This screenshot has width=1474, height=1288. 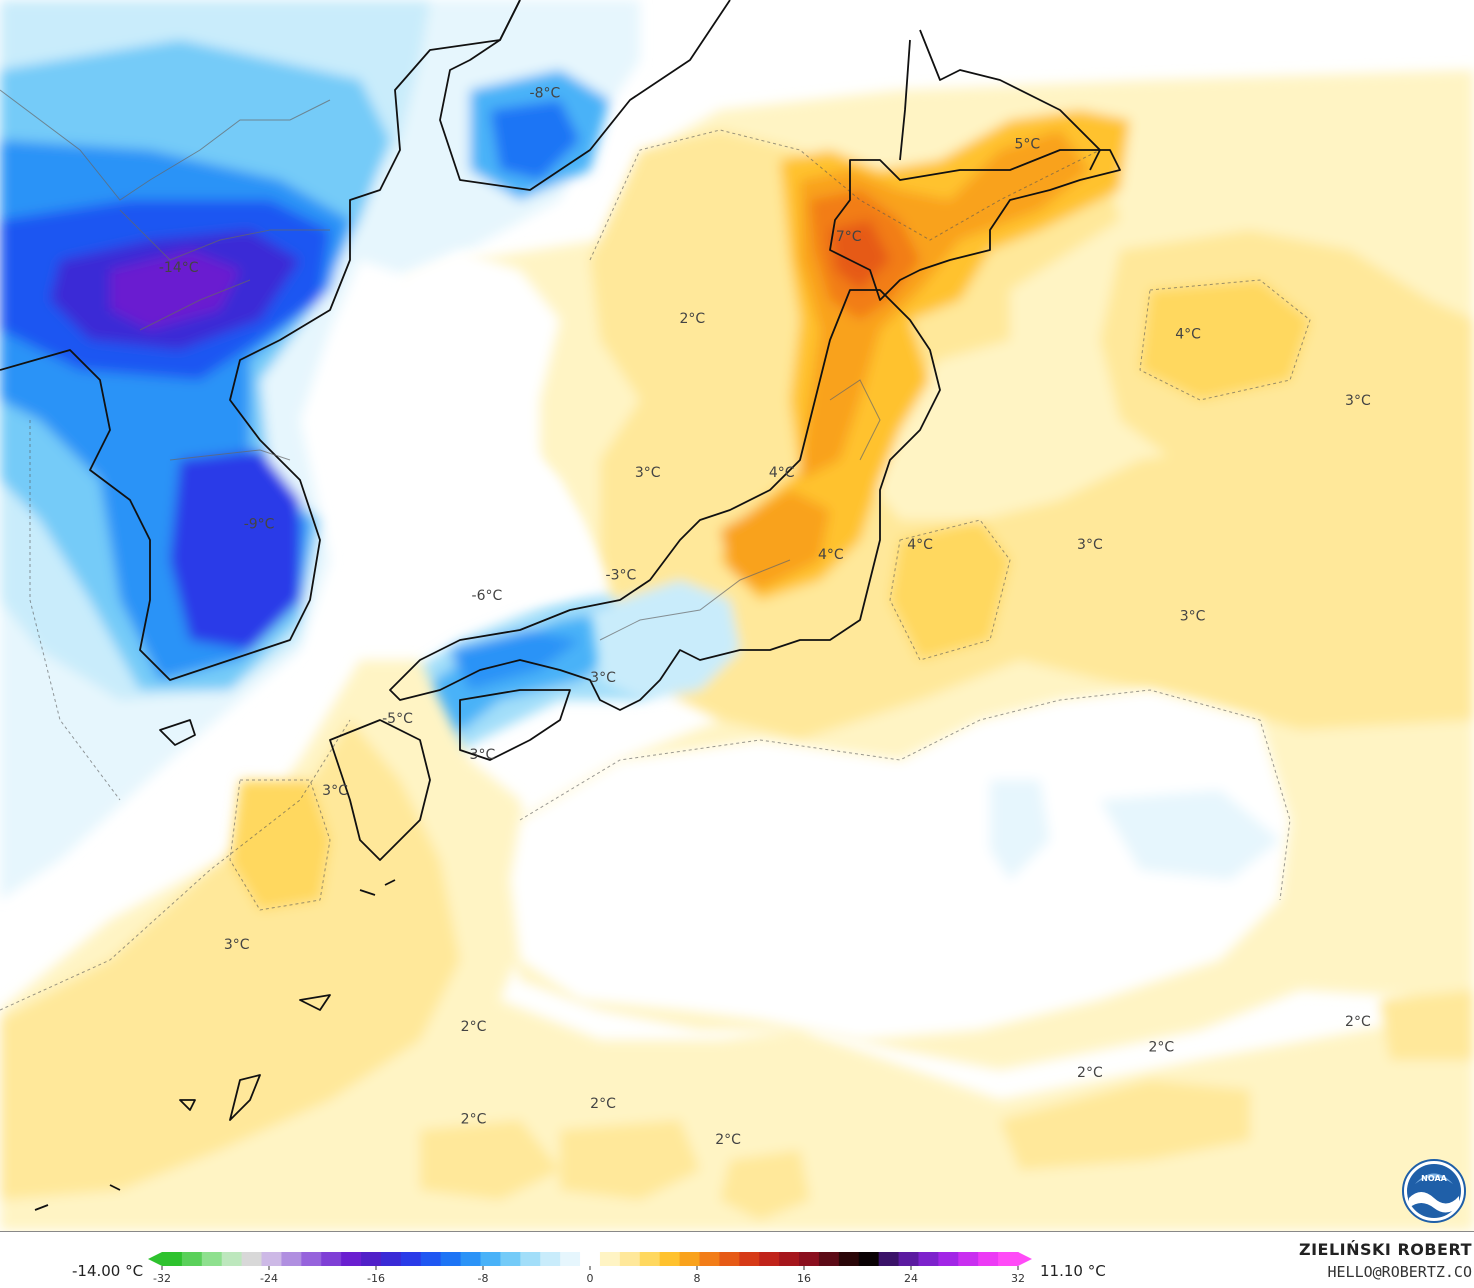 I want to click on colorbar-tick-label: 32, so click(x=1018, y=1278).